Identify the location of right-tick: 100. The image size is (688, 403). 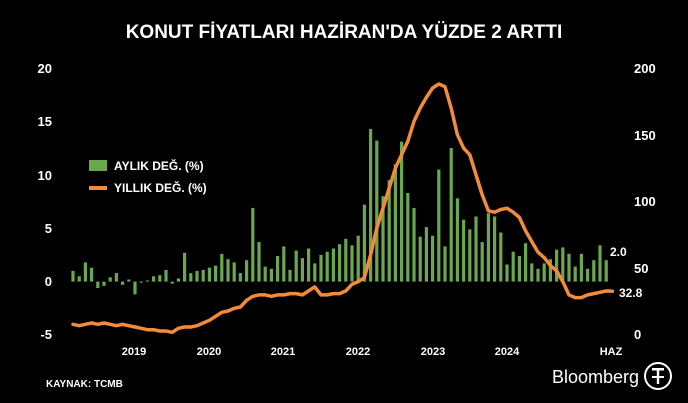
(645, 201).